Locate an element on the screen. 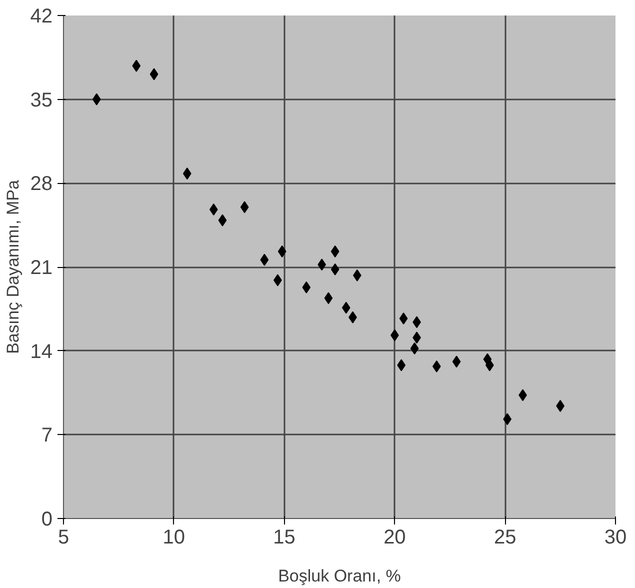  x-tick-label: 15 is located at coordinates (284, 537).